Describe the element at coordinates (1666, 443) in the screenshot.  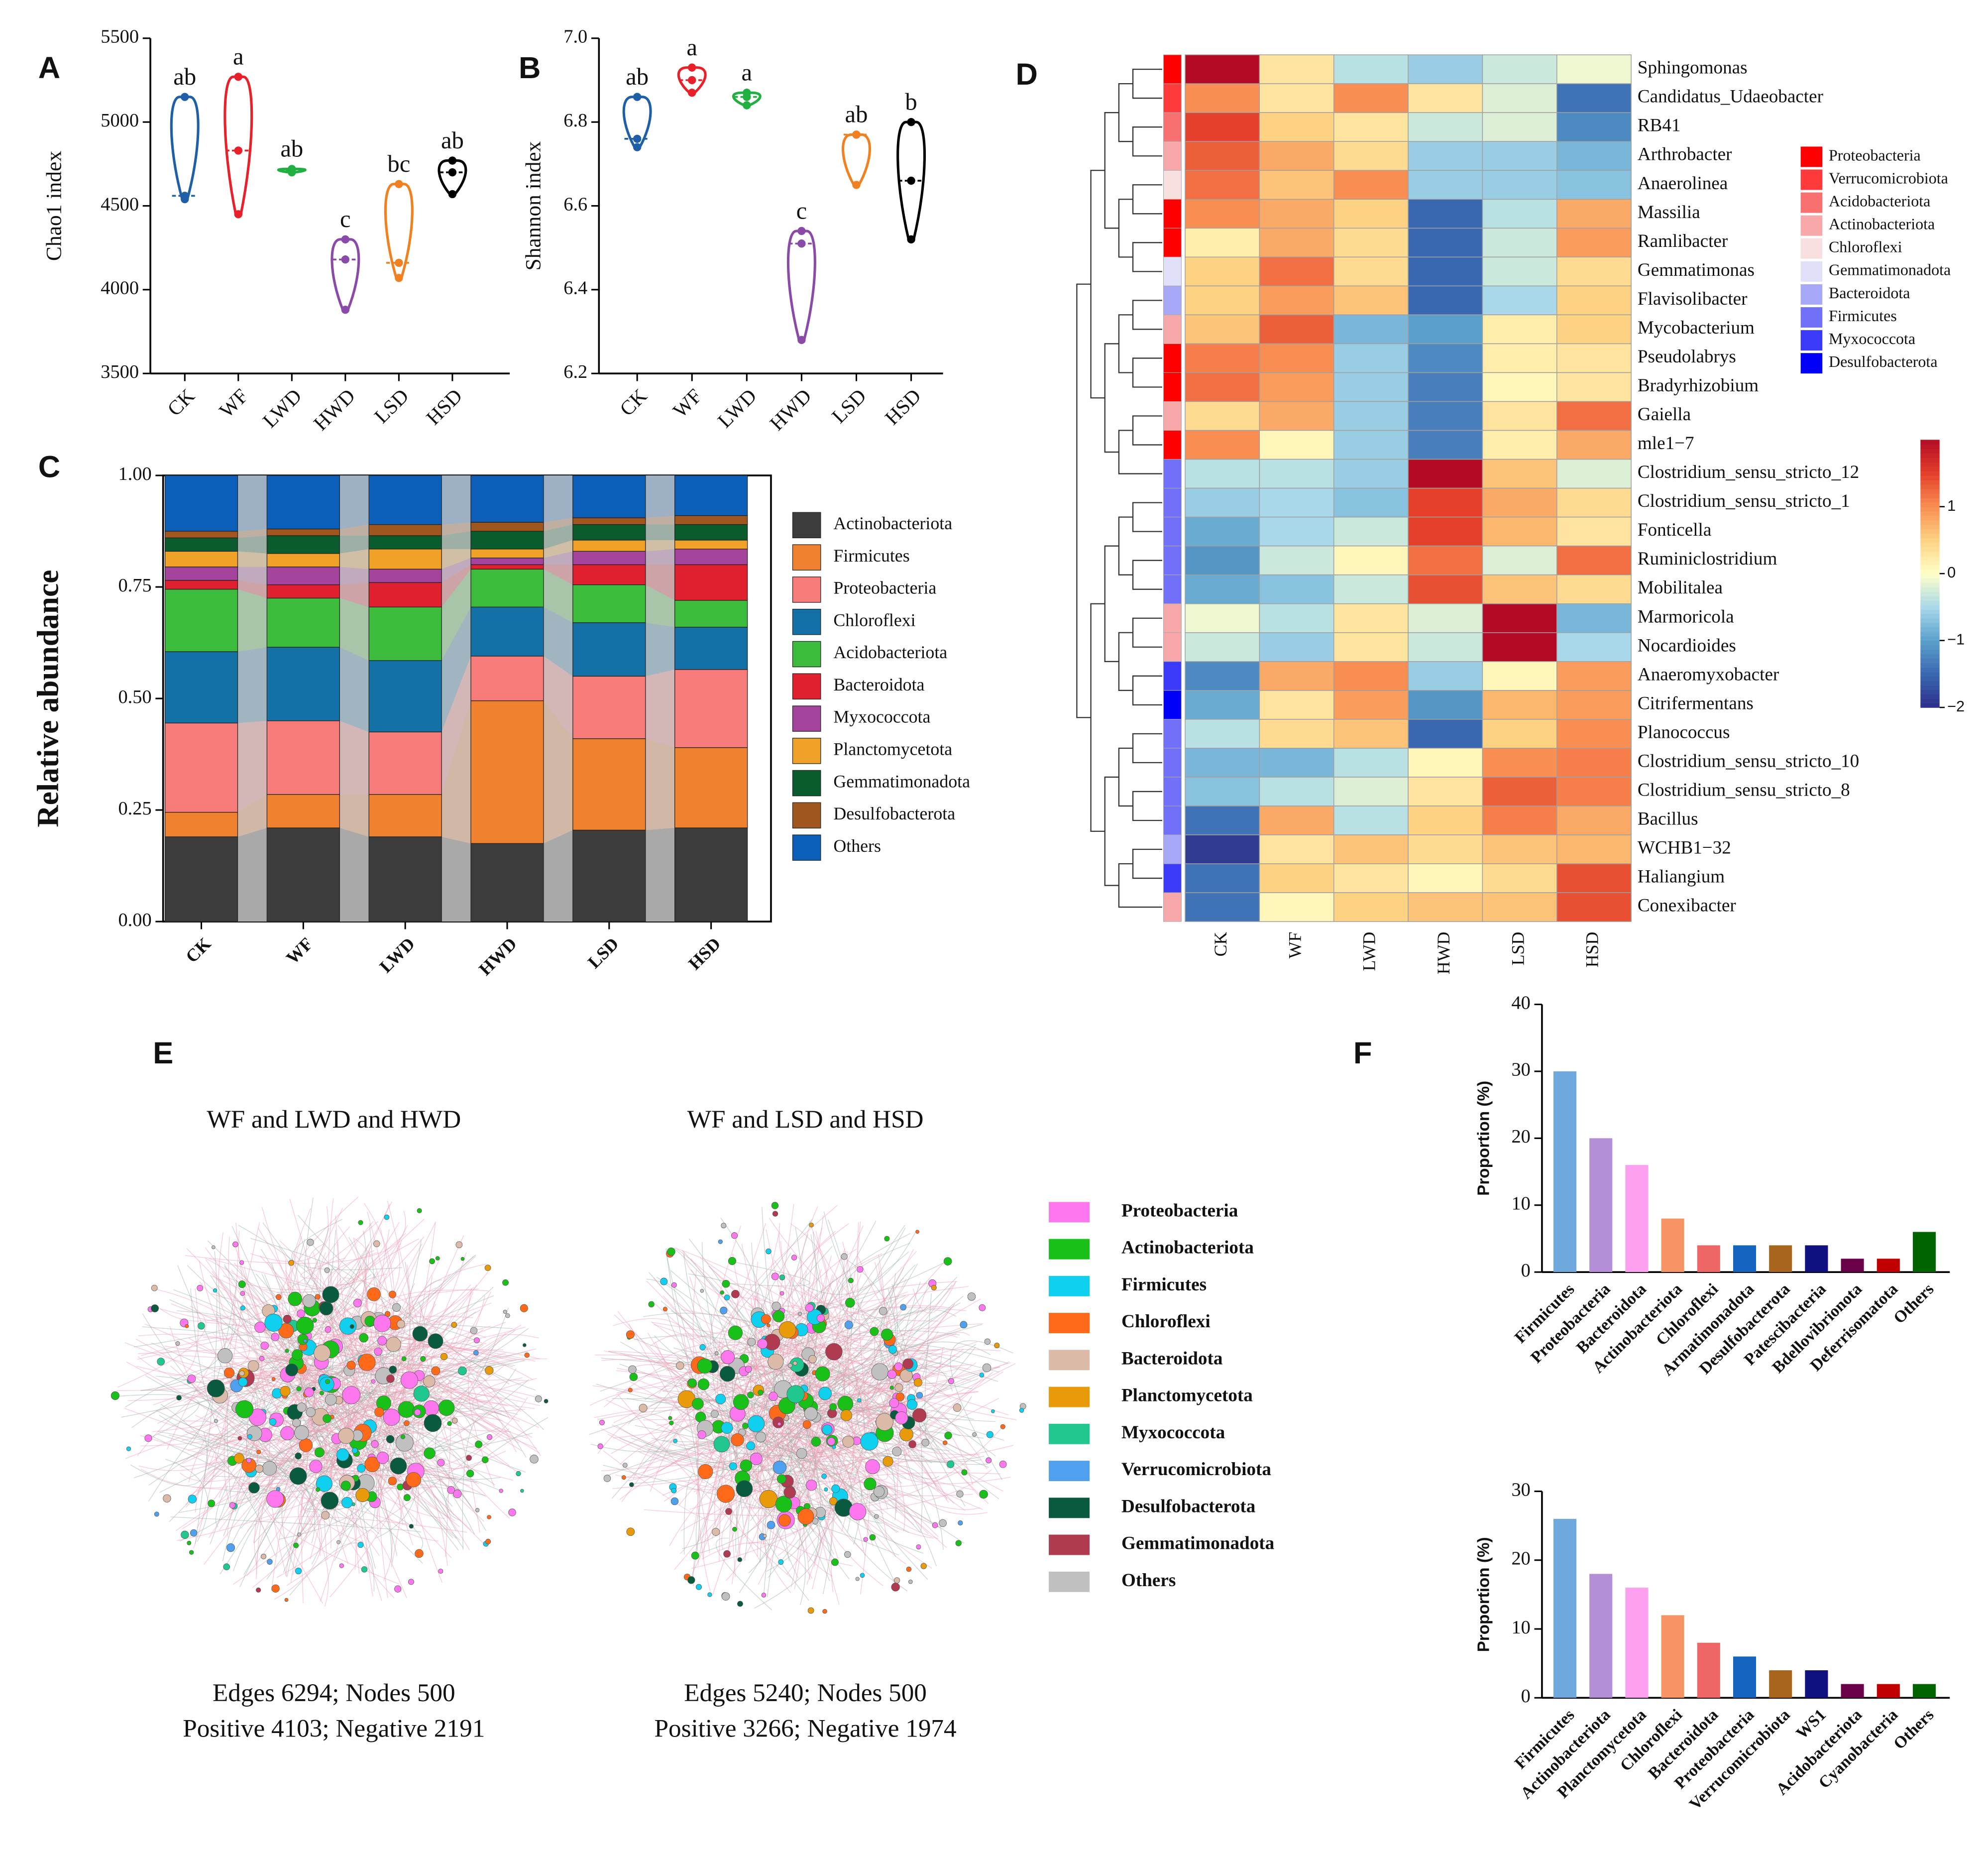
I see `row-label: mle1−7` at that location.